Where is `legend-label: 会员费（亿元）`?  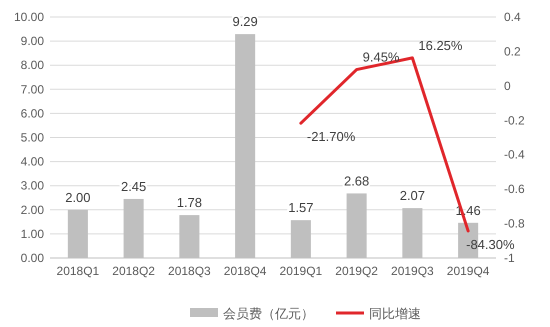 legend-label: 会员费（亿元） is located at coordinates (268, 313).